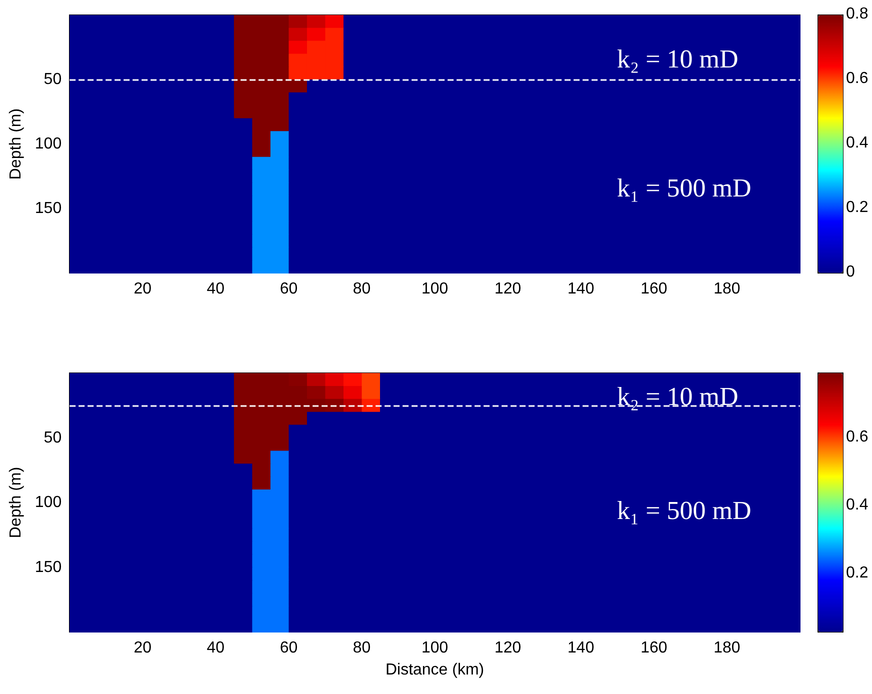 The image size is (872, 694). What do you see at coordinates (850, 272) in the screenshot?
I see `color-bar-label: 0` at bounding box center [850, 272].